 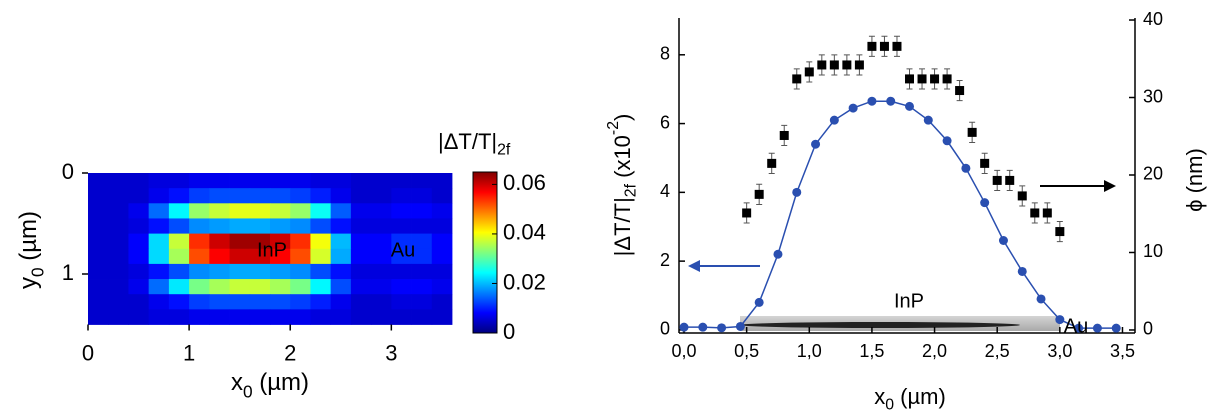 I want to click on y-tick-label: 6, so click(x=665, y=122).